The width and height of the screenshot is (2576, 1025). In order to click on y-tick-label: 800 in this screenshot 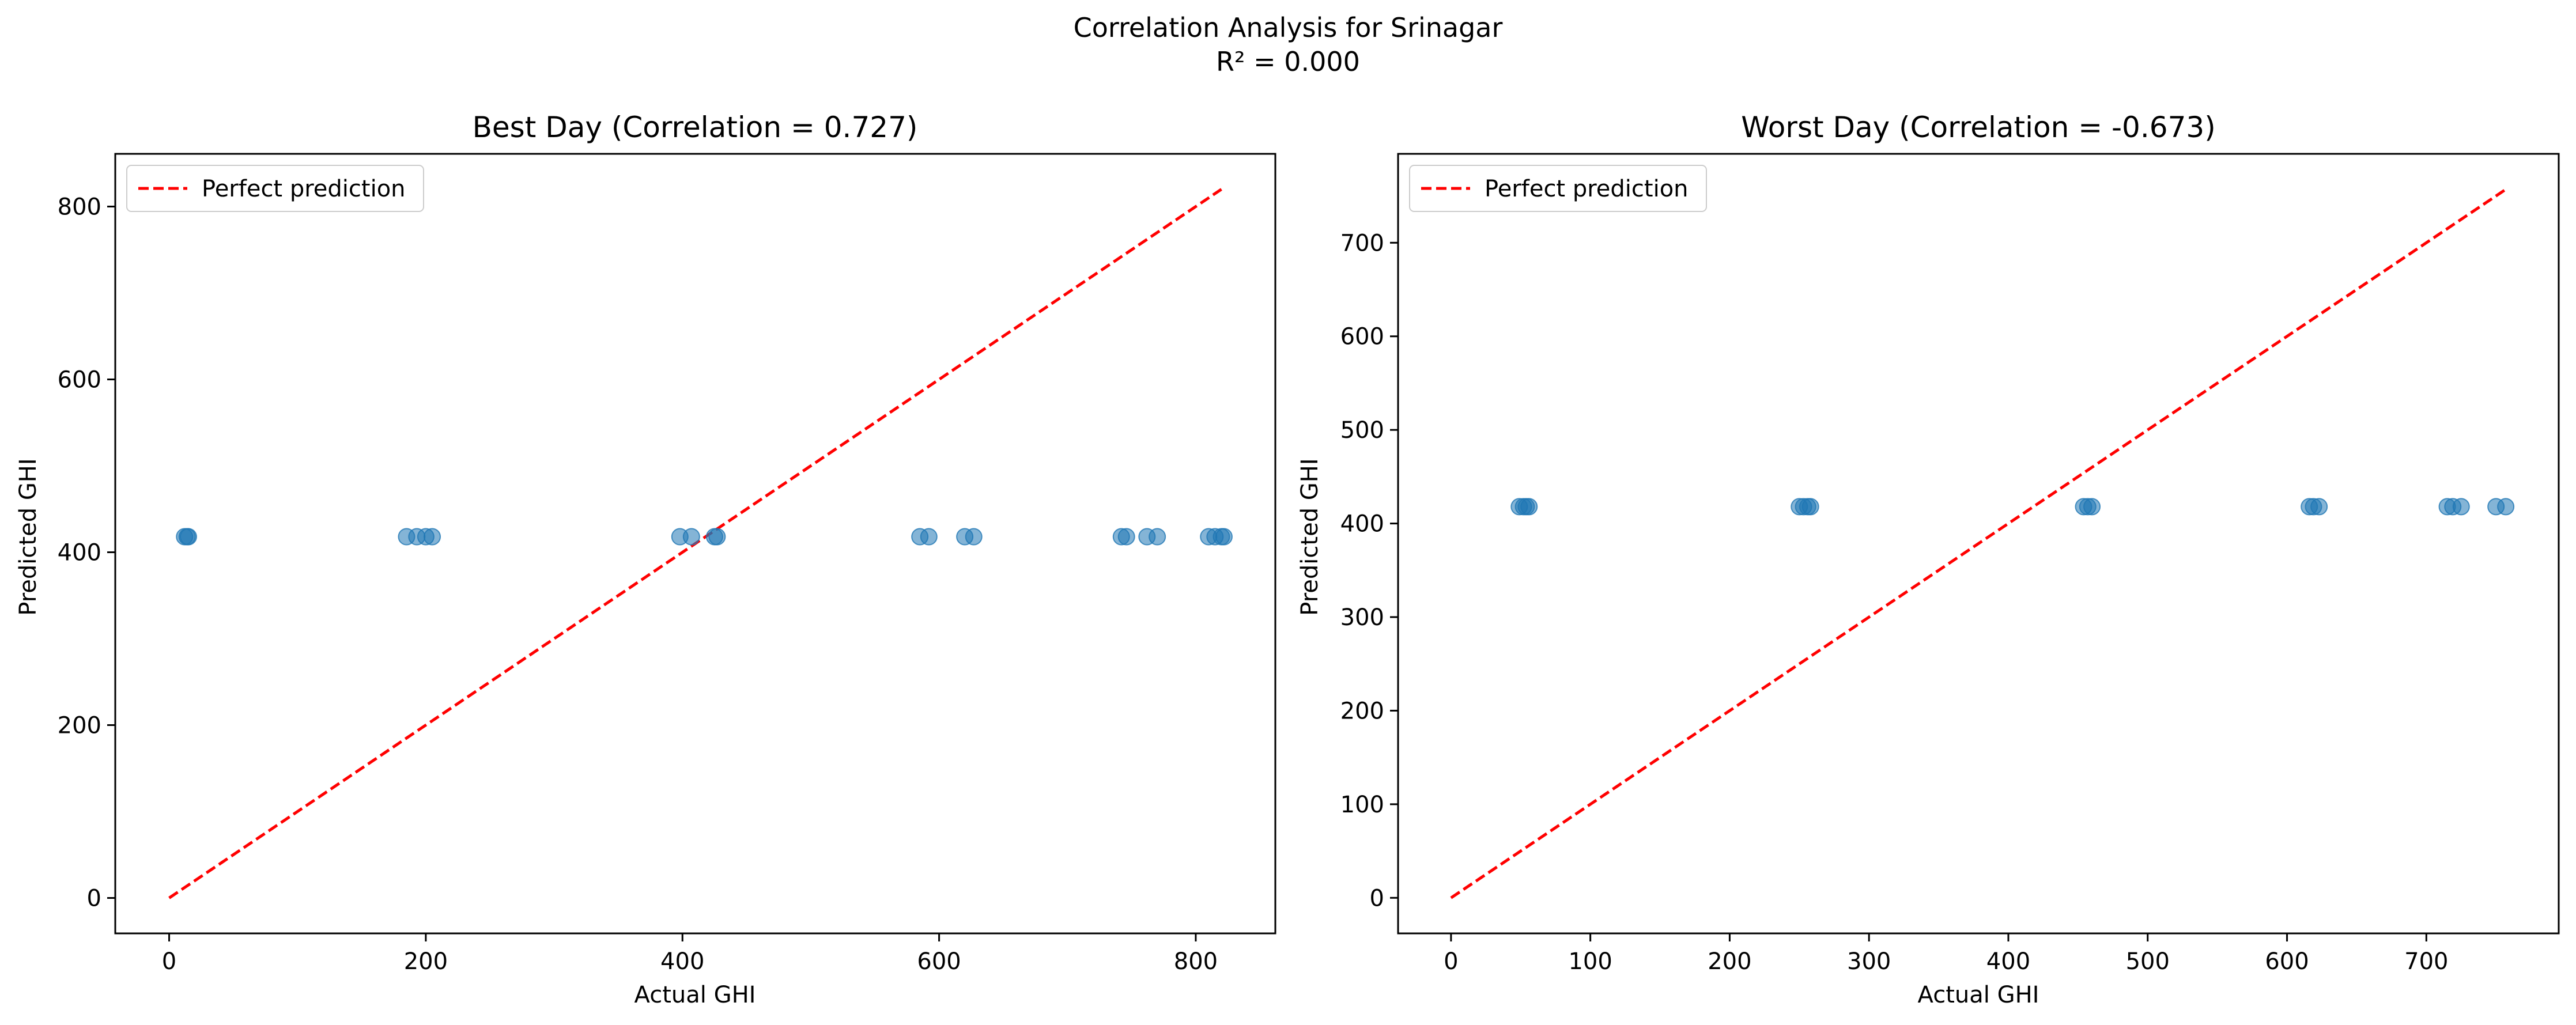, I will do `click(79, 207)`.